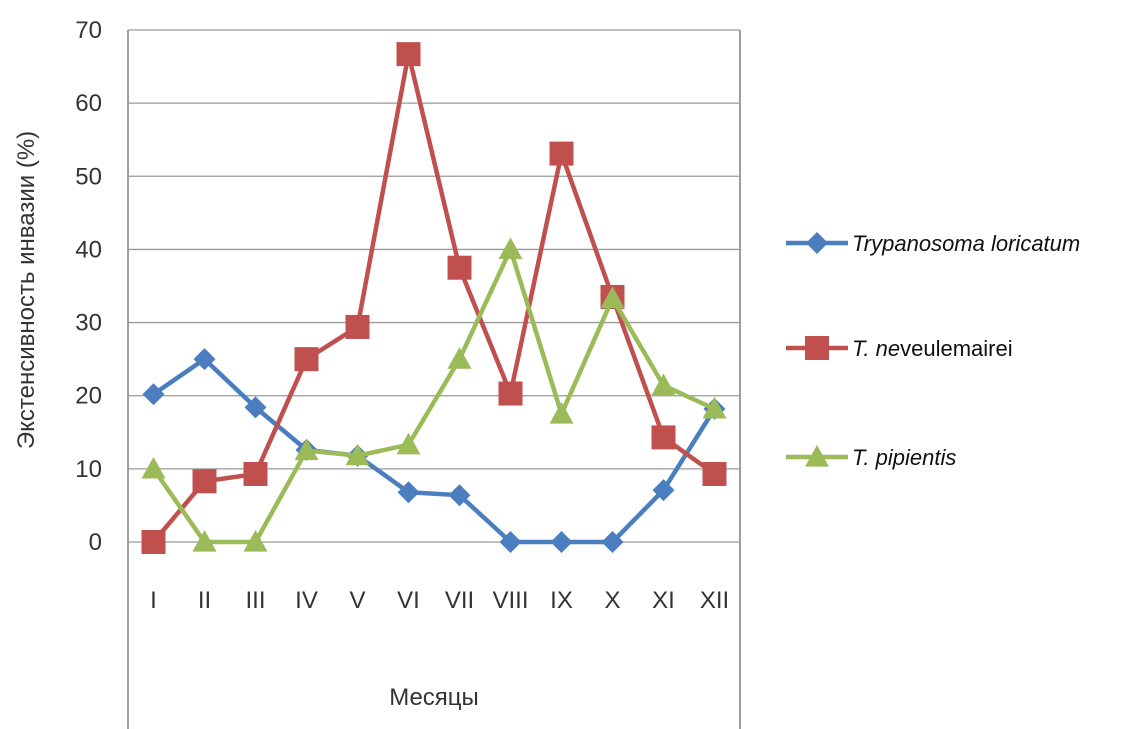 This screenshot has height=729, width=1122. Describe the element at coordinates (966, 243) in the screenshot. I see `legend-label: Trypanosoma loricatum` at that location.